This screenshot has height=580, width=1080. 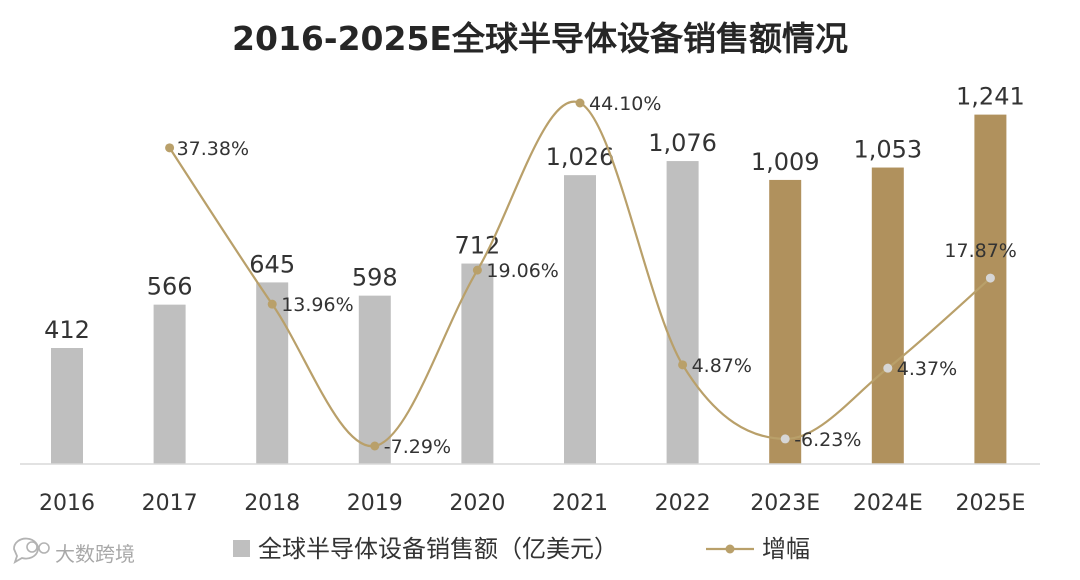 What do you see at coordinates (580, 157) in the screenshot?
I see `bar-label-2021: 1,026` at bounding box center [580, 157].